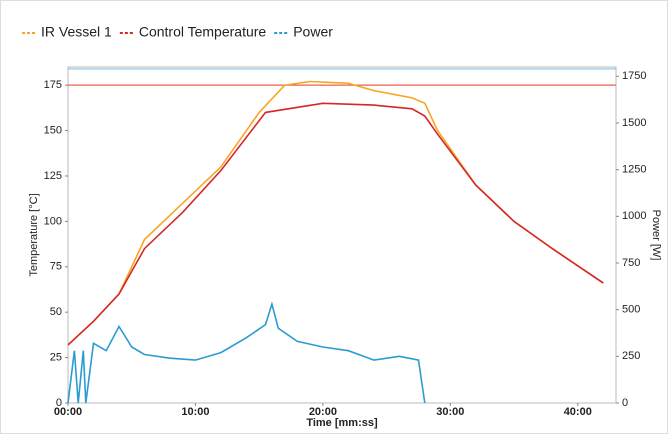 The image size is (668, 439). I want to click on y2-axis-label: Power [W], so click(656, 235).